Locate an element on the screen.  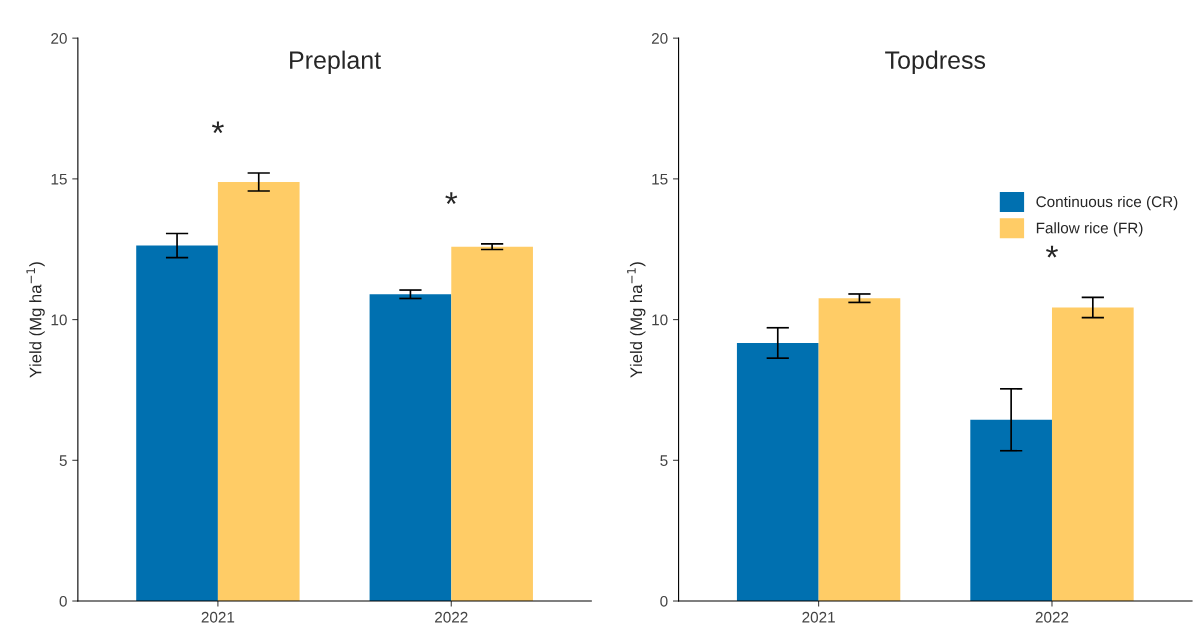
legend-label: Continuous rice (CR) is located at coordinates (1107, 203).